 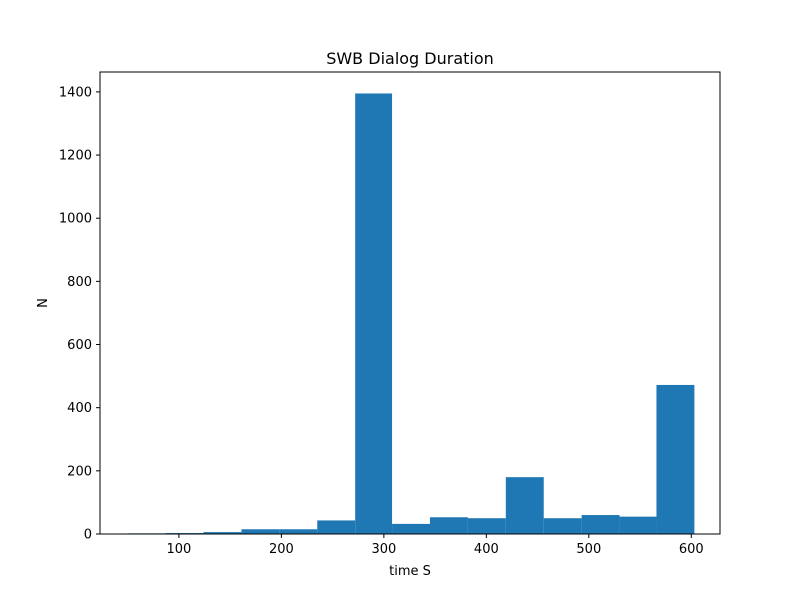 I want to click on y-tick-label-7: 1400, so click(x=75, y=92).